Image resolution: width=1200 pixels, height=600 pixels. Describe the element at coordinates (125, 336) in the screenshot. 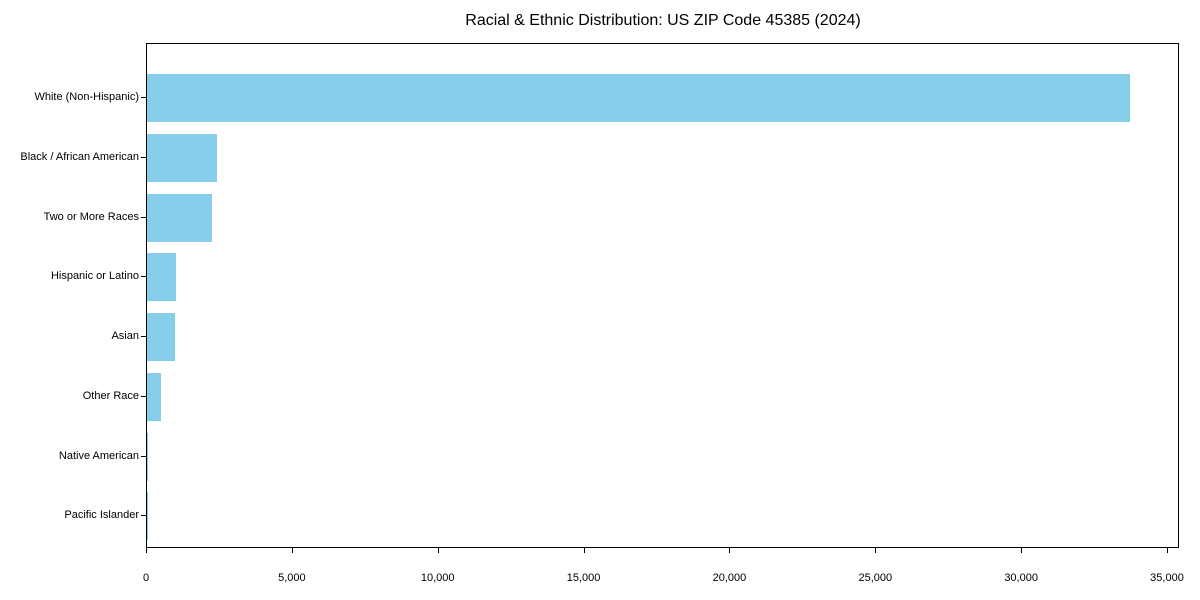

I see `y-tick-label-asian: Asian` at that location.